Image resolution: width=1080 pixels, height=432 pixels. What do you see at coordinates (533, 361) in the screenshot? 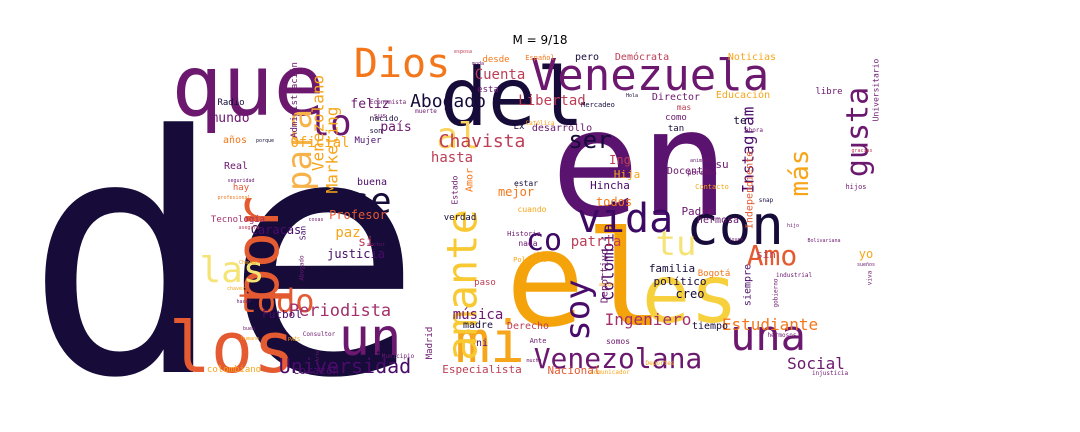
I see `word-158: mucho` at bounding box center [533, 361].